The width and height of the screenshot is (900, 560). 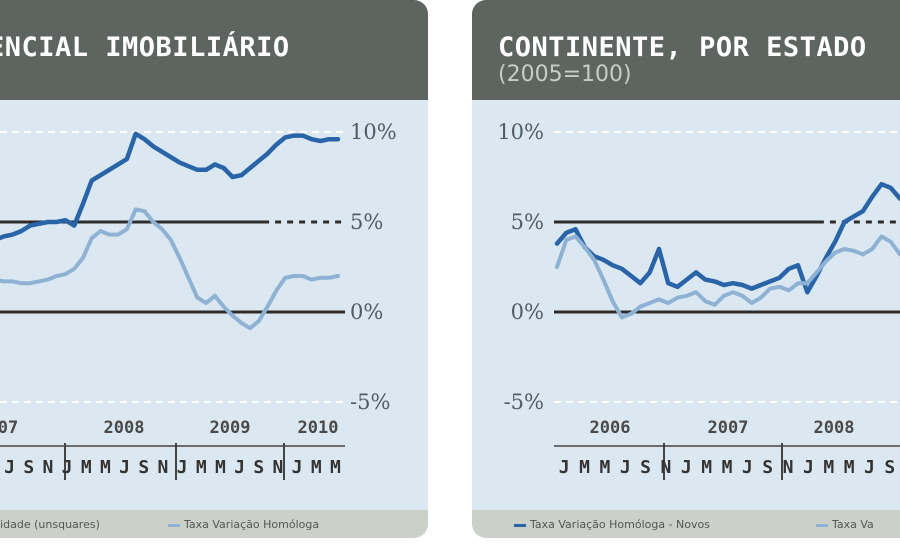 I want to click on legend-label: Taxa Variação Homóloga - Novos, so click(x=620, y=524).